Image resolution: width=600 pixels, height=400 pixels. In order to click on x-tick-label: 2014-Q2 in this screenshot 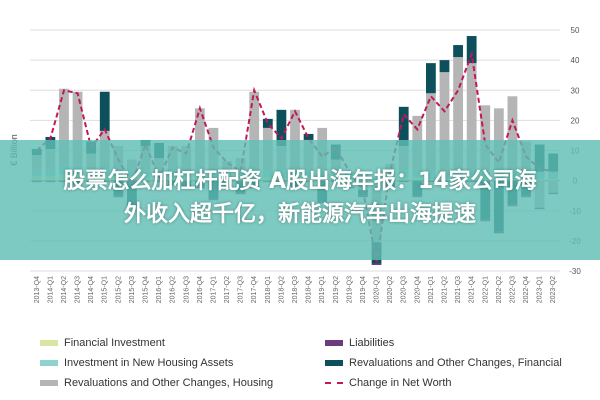, I will do `click(64, 289)`.